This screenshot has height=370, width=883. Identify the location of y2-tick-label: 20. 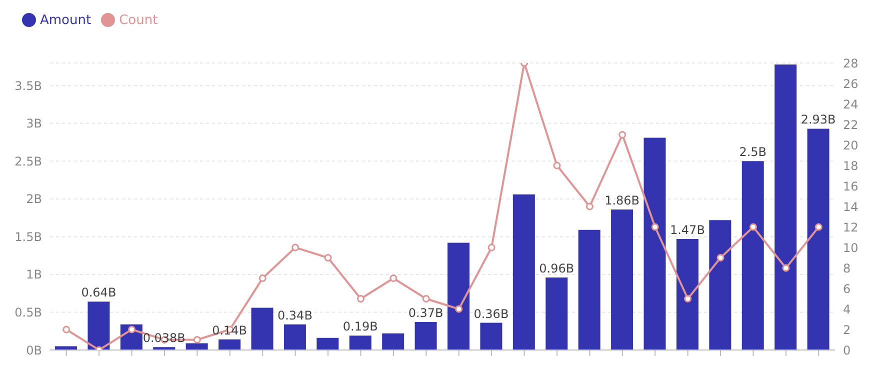
(850, 145).